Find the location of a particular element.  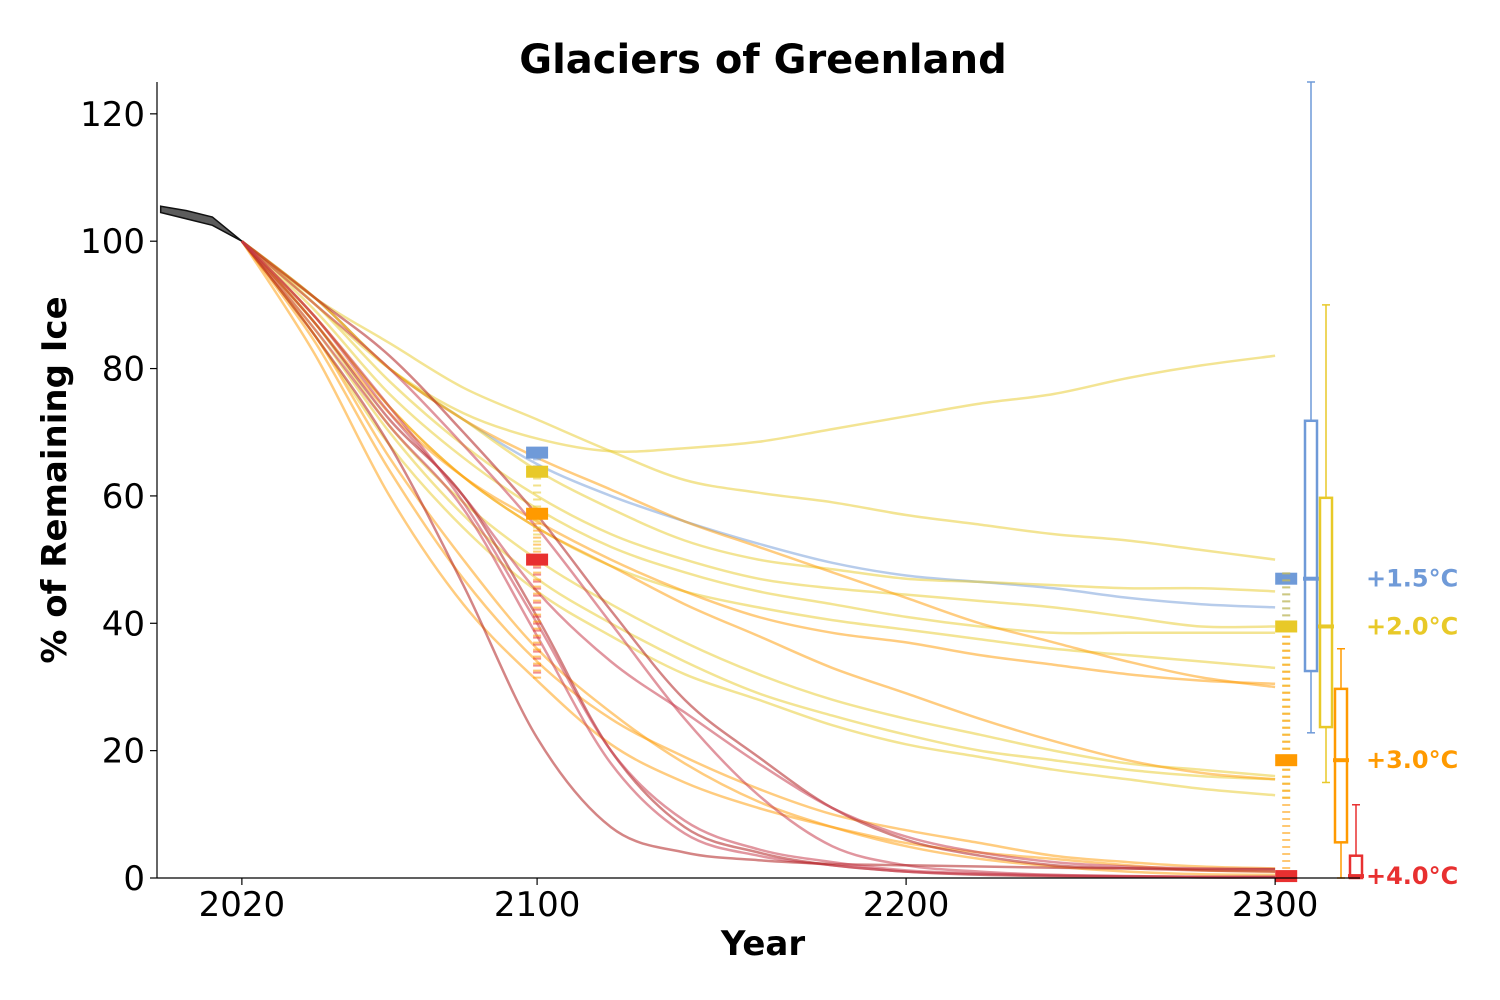

y-tick-label-100: 100 is located at coordinates (112, 242).